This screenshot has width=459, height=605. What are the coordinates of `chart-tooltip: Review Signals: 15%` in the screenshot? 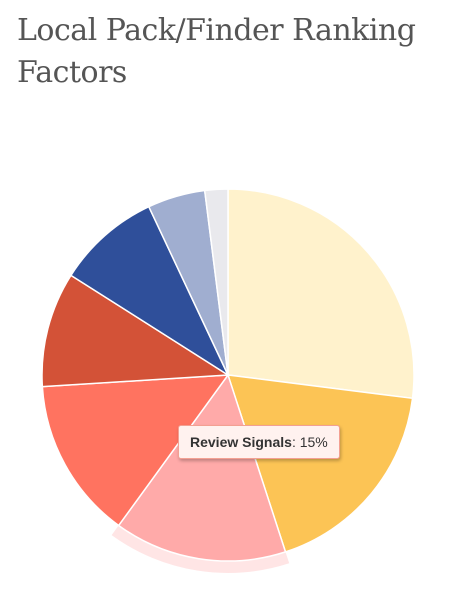 It's located at (259, 442).